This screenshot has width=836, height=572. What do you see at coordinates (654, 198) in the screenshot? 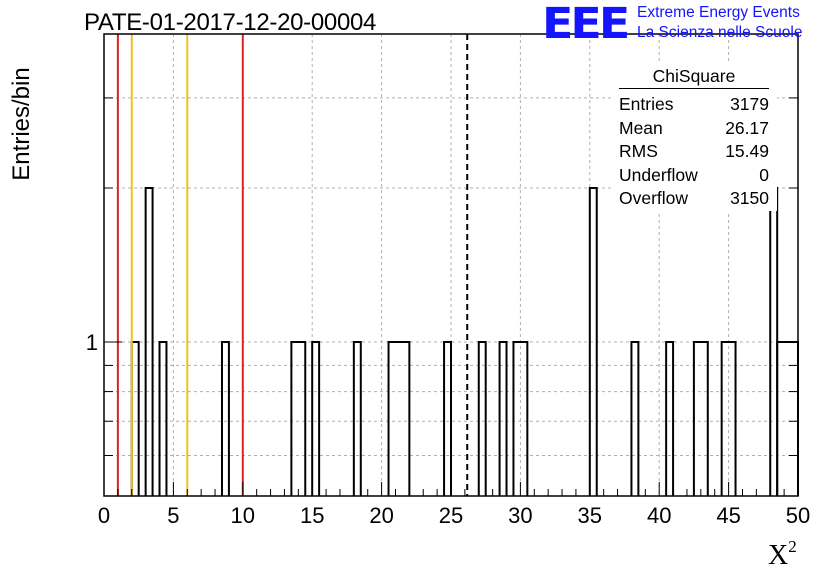
I see `stats-label: Overflow` at bounding box center [654, 198].